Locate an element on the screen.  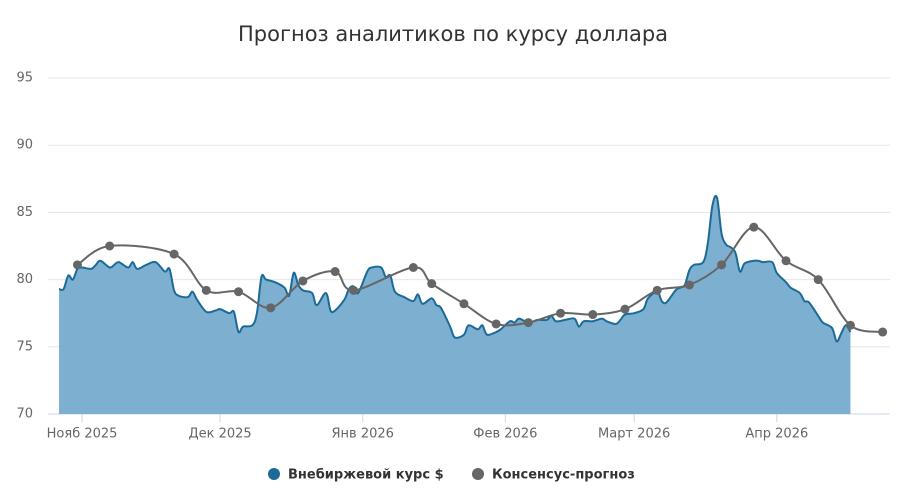
x-tick-label: Янв 2026 is located at coordinates (363, 434).